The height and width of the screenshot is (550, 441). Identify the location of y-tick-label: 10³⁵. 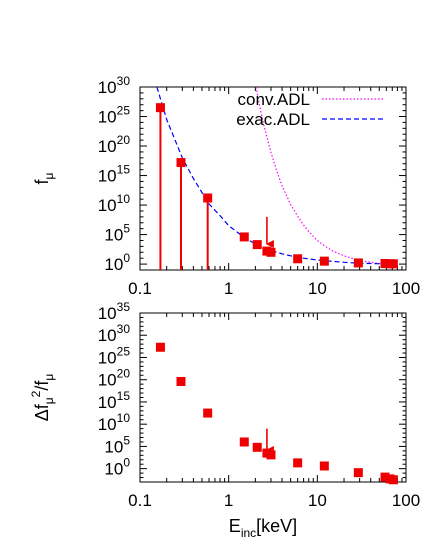
(114, 311).